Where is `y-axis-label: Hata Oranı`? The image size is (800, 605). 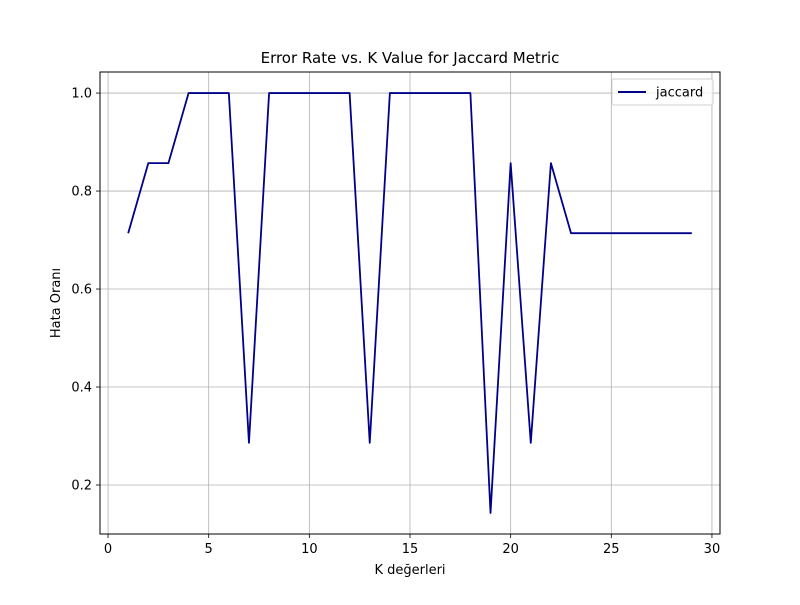
y-axis-label: Hata Oranı is located at coordinates (56, 303).